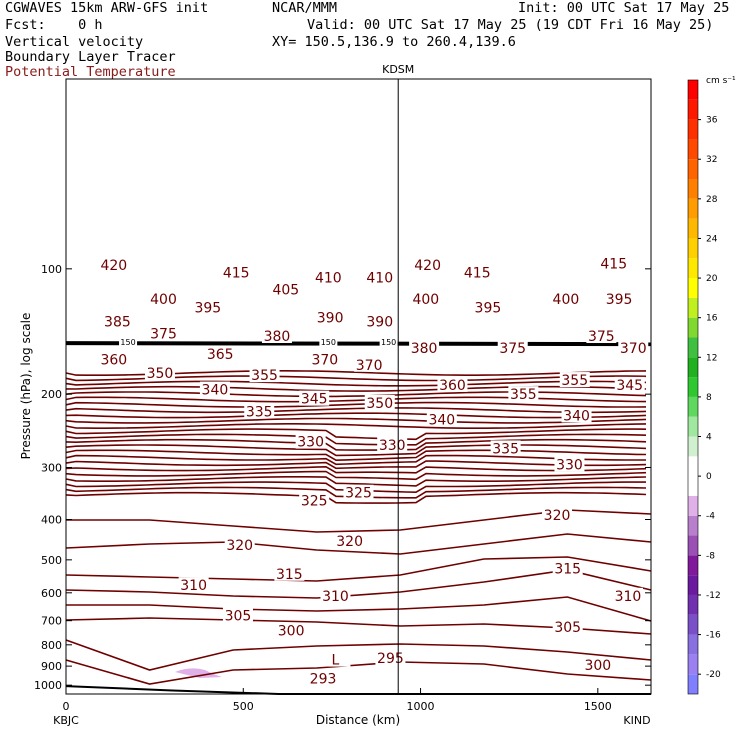  What do you see at coordinates (712, 200) in the screenshot?
I see `colorbar-label: 28` at bounding box center [712, 200].